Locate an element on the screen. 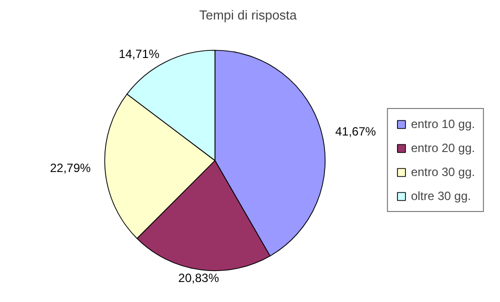 Image resolution: width=500 pixels, height=302 pixels. data-label: 14,71% is located at coordinates (139, 53).